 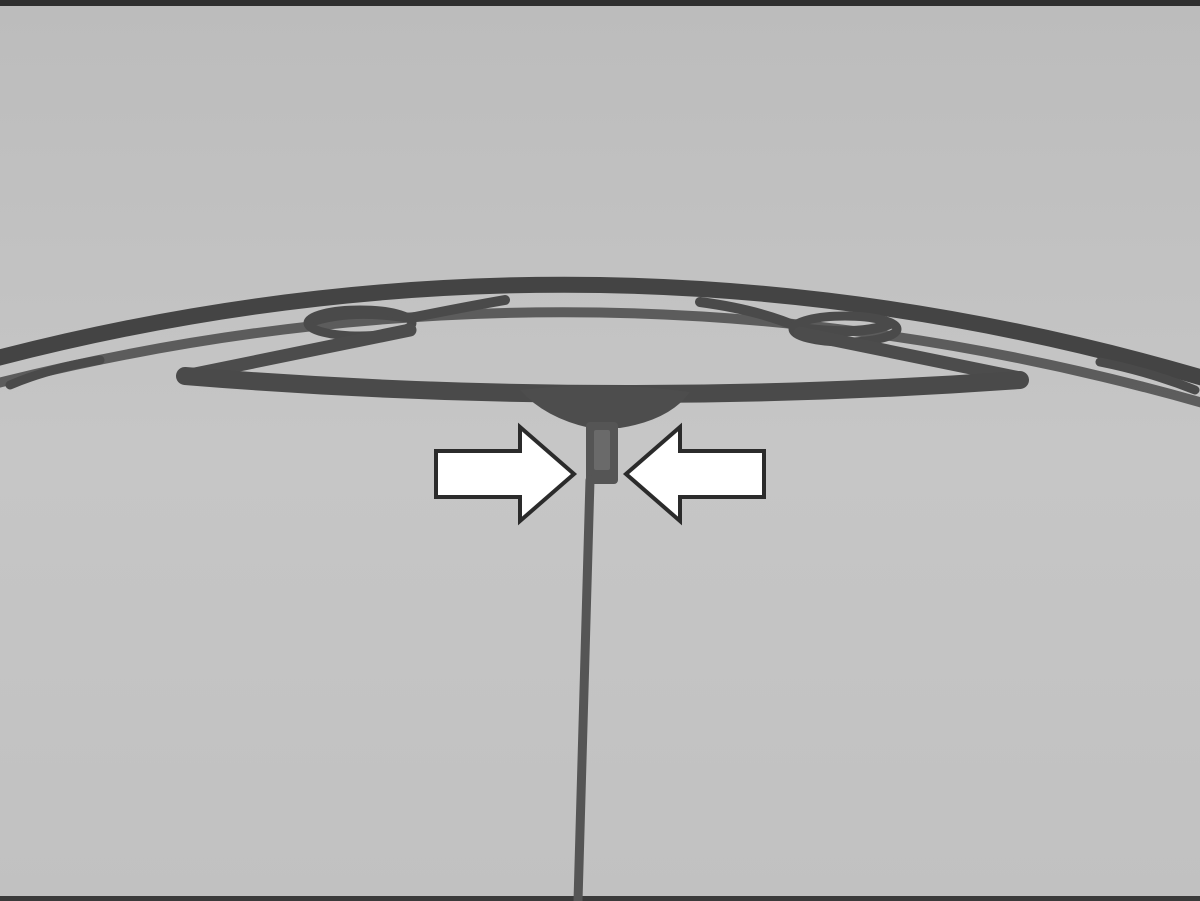 What do you see at coordinates (694, 474) in the screenshot?
I see `arrow-left-icon` at bounding box center [694, 474].